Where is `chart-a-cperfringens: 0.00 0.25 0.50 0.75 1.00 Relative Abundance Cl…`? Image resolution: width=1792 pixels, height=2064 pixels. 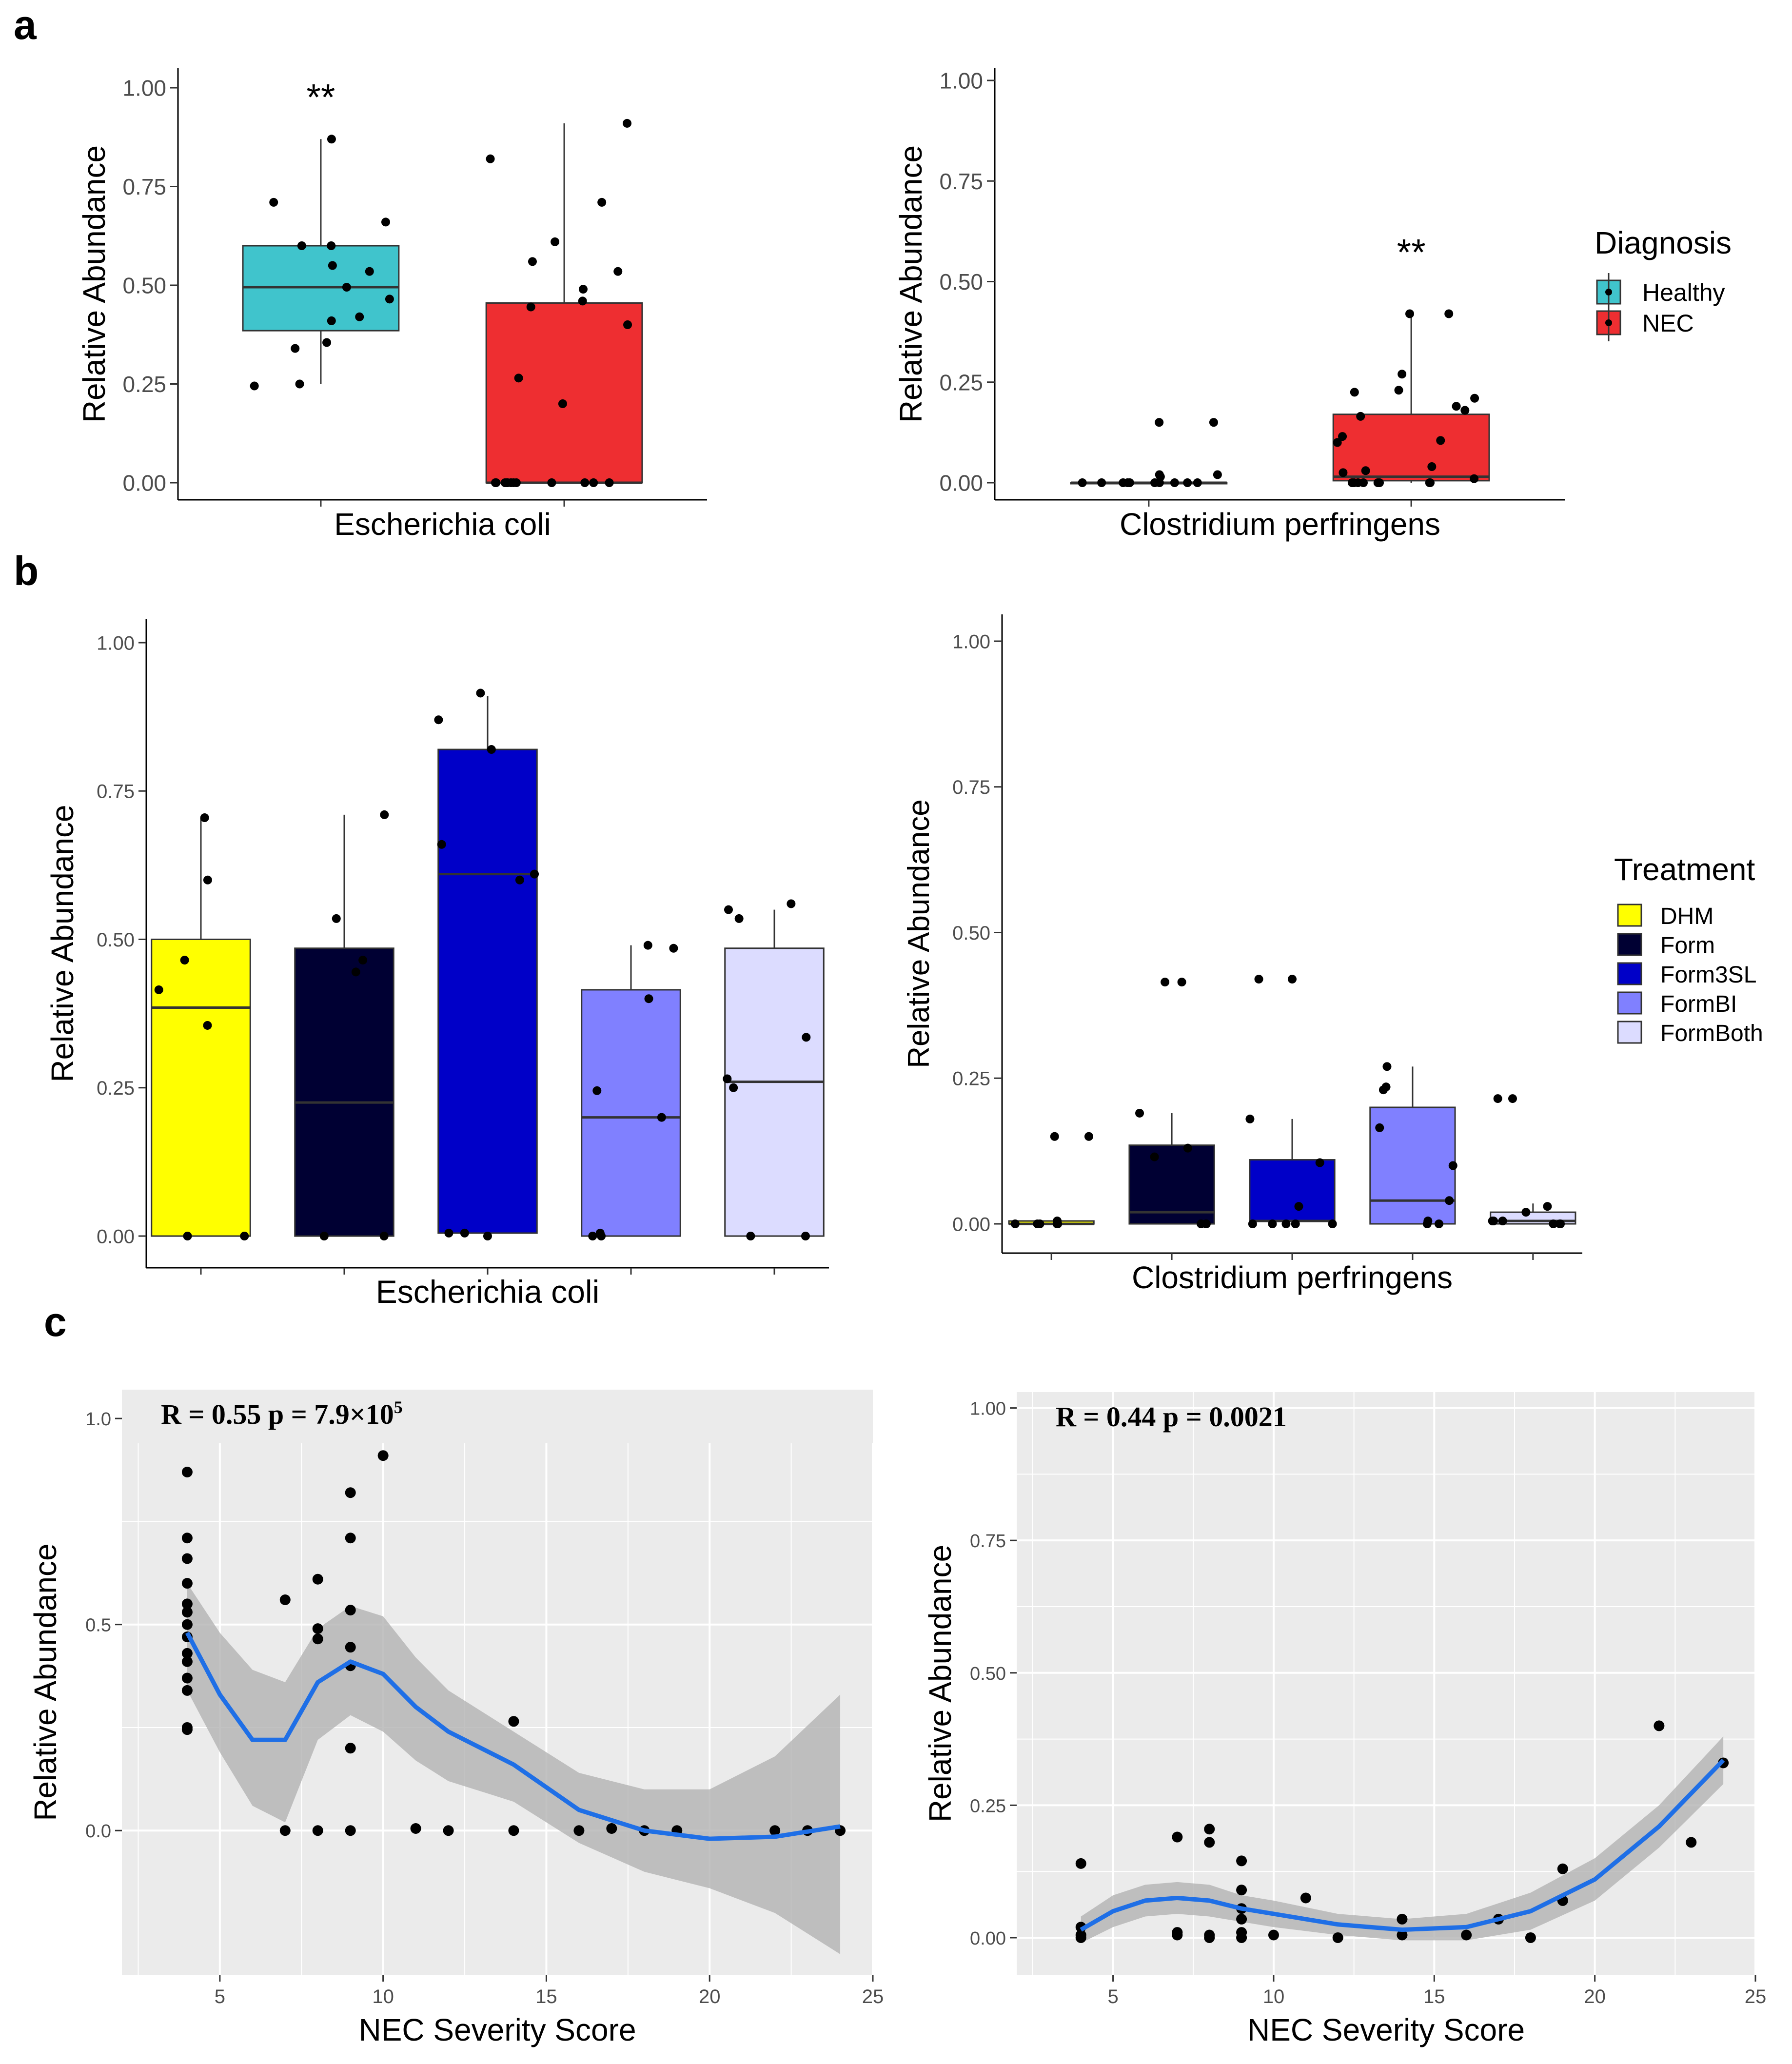
chart-a-cperfringens: 0.00 0.25 0.50 0.75 1.00 Relative Abundance Cl… is located at coordinates (1229, 305).